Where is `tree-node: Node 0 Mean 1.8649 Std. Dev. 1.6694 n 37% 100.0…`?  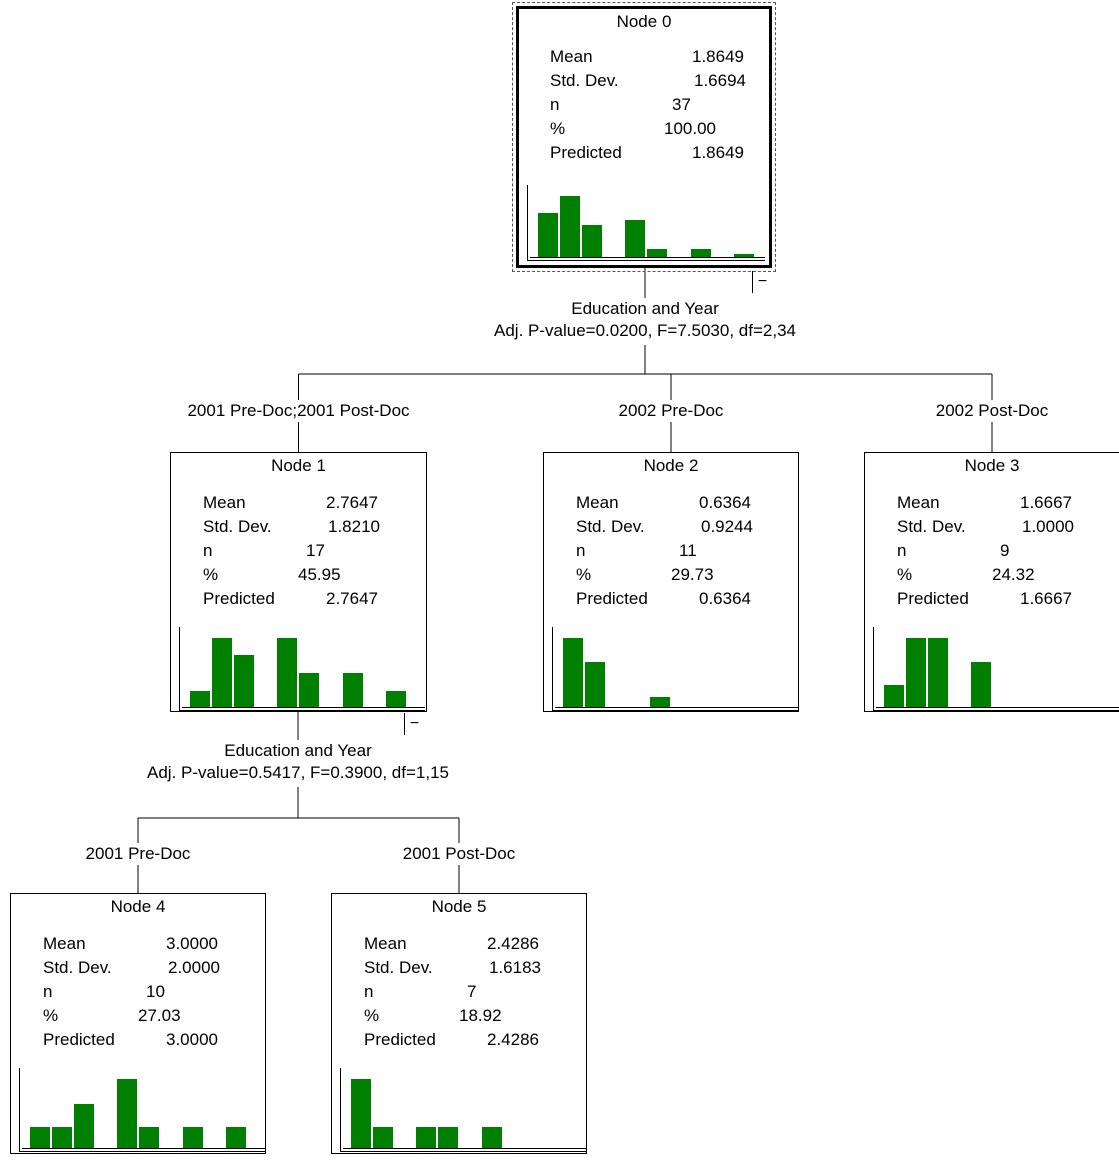 tree-node: Node 0 Mean 1.8649 Std. Dev. 1.6694 n 37% 100.0… is located at coordinates (644, 137).